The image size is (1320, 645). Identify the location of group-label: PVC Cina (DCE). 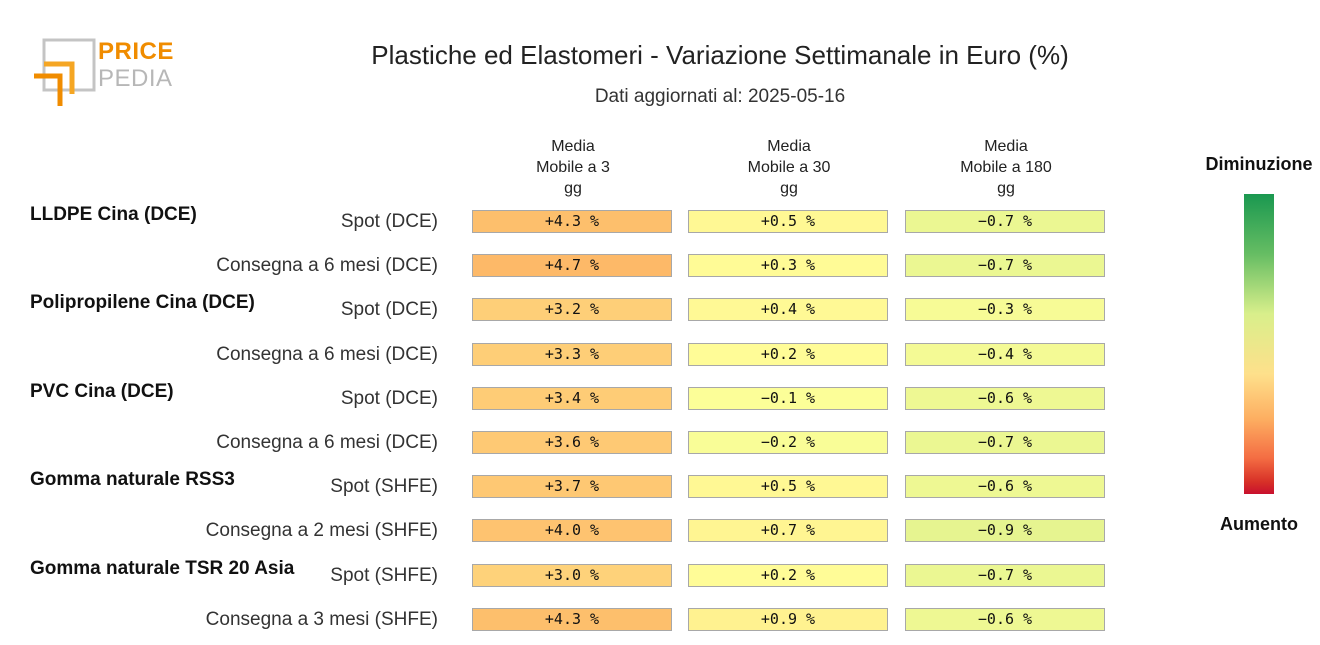
(102, 391).